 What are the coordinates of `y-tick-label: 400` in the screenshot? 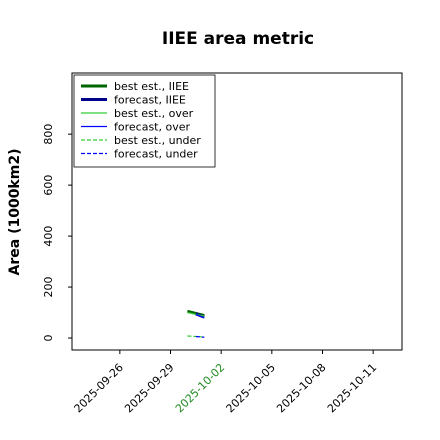 It's located at (48, 236).